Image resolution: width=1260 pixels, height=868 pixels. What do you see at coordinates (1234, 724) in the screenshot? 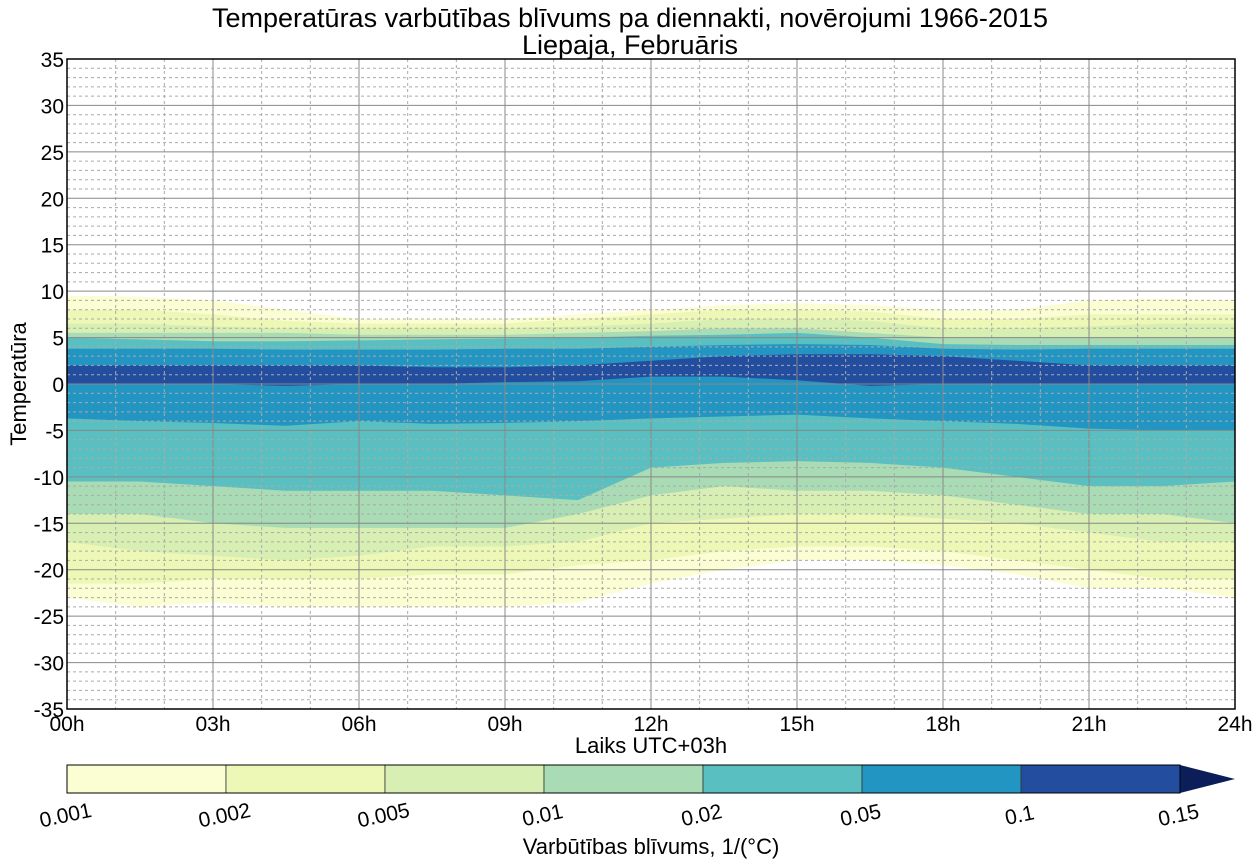
I see `x-tick-label: 24h` at bounding box center [1234, 724].